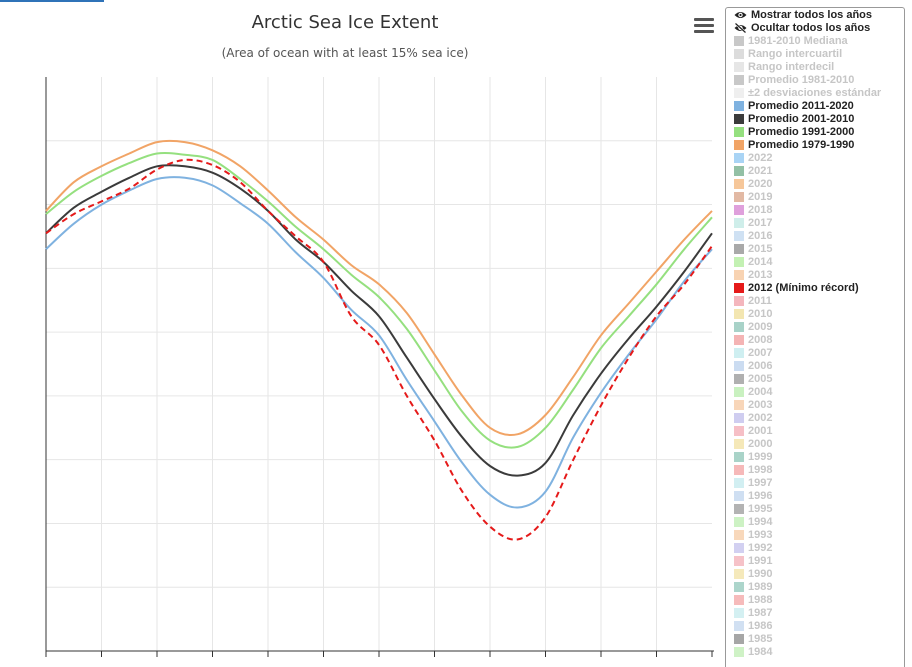  Describe the element at coordinates (815, 66) in the screenshot. I see `legend-item: Rango interdecil` at that location.